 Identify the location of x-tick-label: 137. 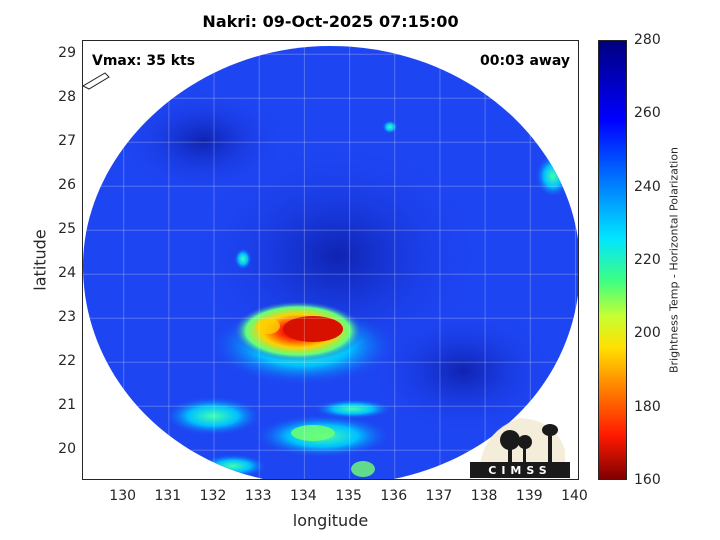
(439, 496).